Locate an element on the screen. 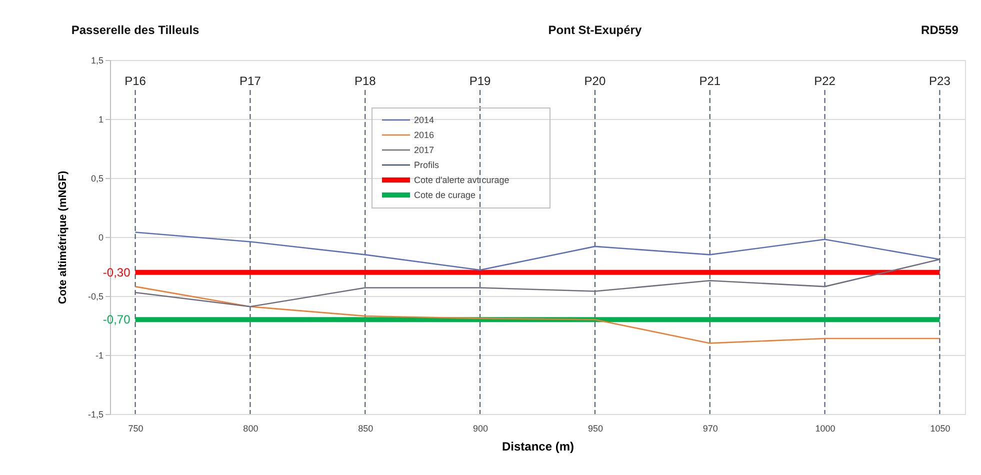 The image size is (981, 475). y-axis-title: Cote altimétrique (mNGF) is located at coordinates (62, 237).